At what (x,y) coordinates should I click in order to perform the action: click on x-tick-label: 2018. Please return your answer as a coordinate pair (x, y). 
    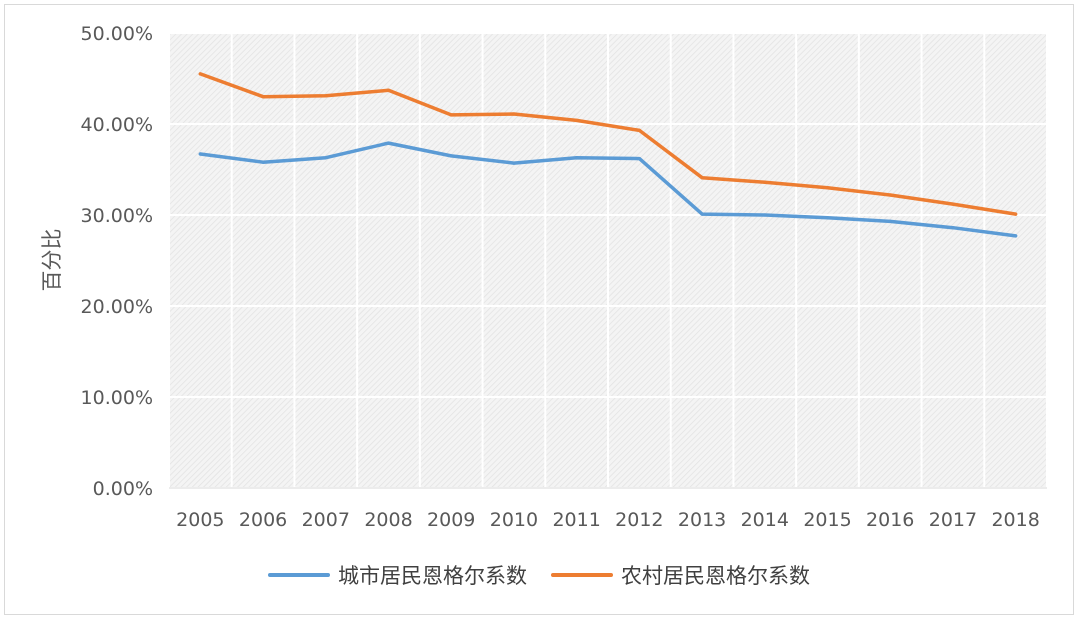
    Looking at the image, I should click on (1015, 520).